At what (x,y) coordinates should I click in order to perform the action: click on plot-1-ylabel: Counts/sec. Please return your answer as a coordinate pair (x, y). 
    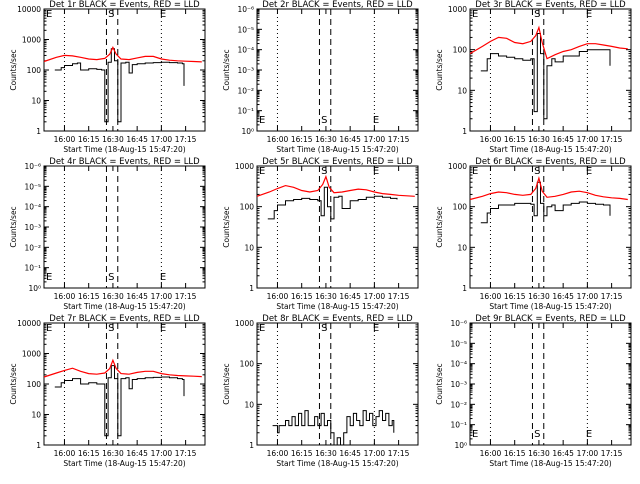
    Looking at the image, I should click on (13, 69).